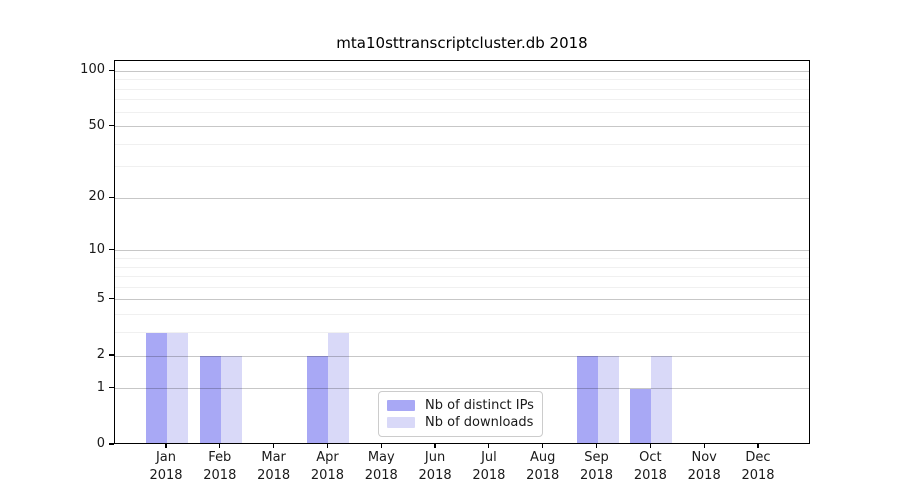 The width and height of the screenshot is (900, 500). I want to click on y-tick-label: 20, so click(96, 197).